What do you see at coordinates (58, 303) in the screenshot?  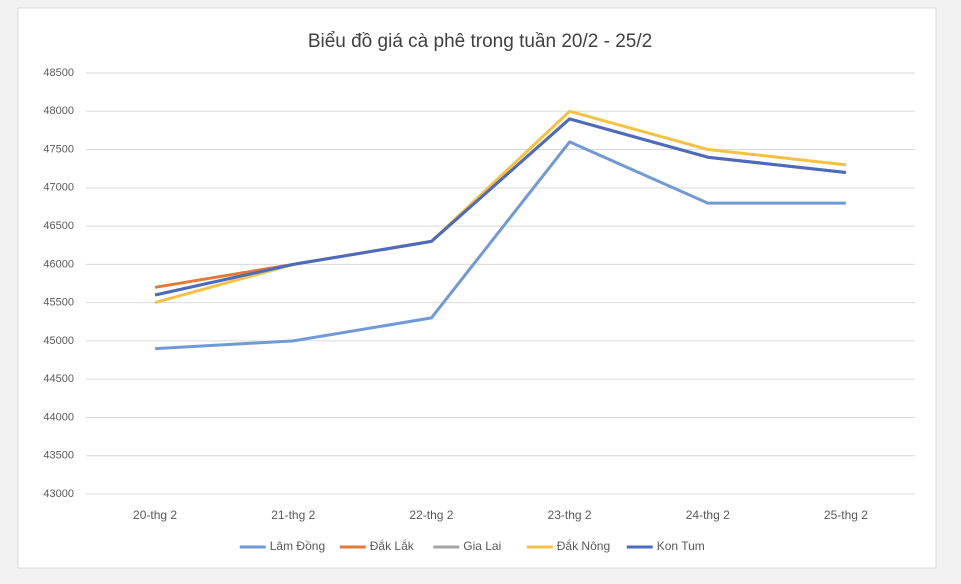 I see `y-tick-label: 45500` at bounding box center [58, 303].